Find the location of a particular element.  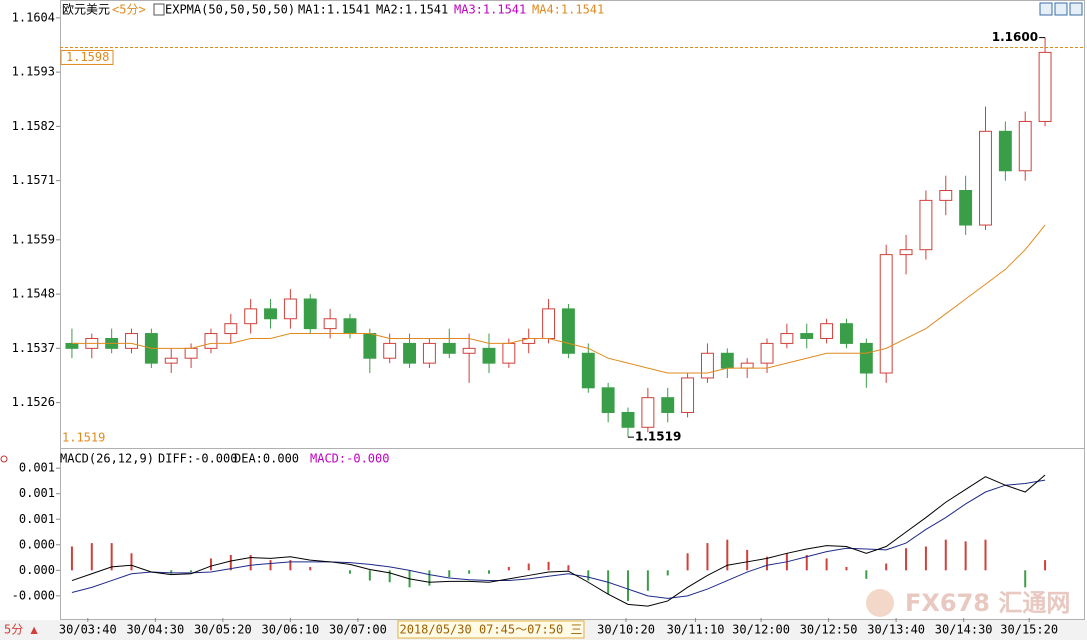

y-tick-label: 1.1559 is located at coordinates (33, 239).